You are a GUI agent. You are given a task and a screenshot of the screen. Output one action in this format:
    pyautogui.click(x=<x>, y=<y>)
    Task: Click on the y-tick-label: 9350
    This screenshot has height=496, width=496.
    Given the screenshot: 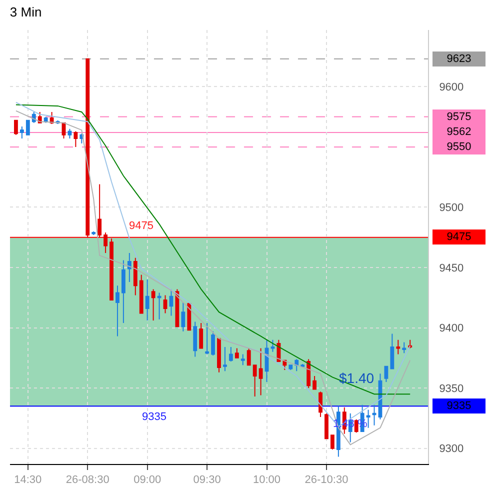 What is the action you would take?
    pyautogui.click(x=451, y=388)
    